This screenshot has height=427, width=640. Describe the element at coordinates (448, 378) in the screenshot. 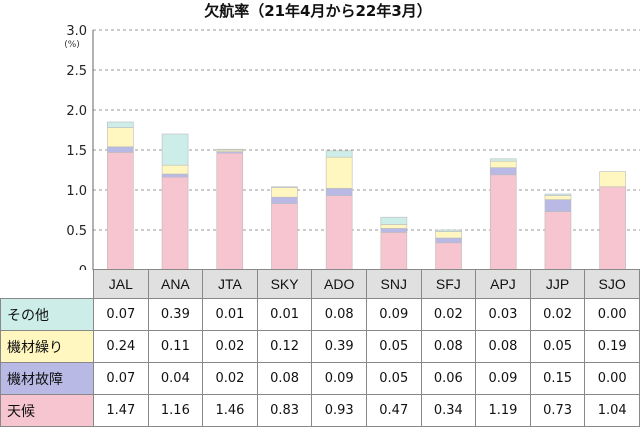

I see `data-label: 0.06` at that location.